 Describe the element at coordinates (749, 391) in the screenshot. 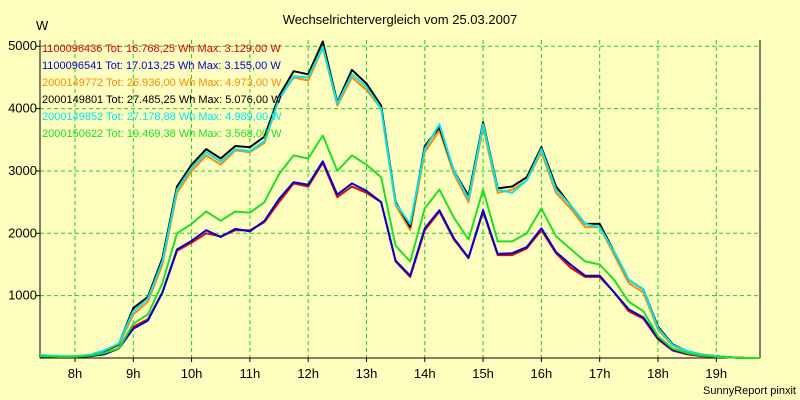

I see `footer-credit: SunnyReport pinxit` at that location.